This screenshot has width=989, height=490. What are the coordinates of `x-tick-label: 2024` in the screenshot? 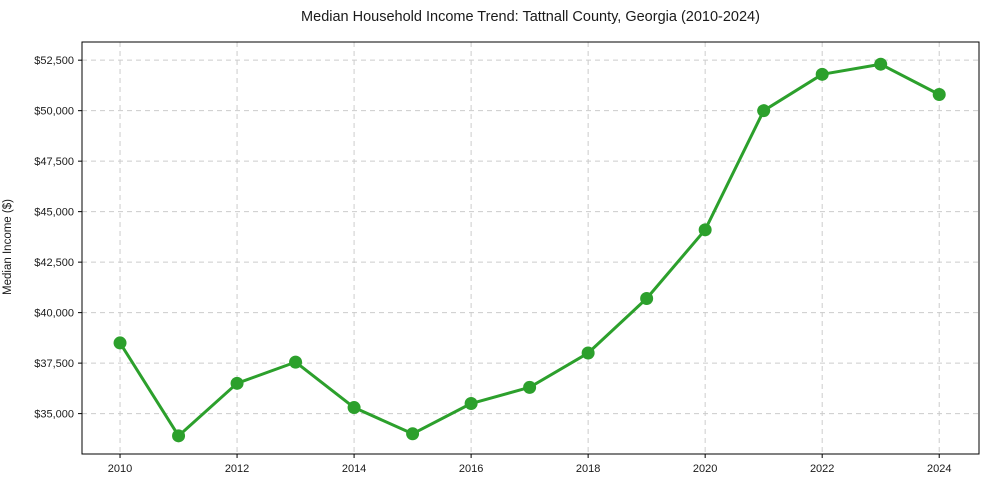 It's located at (939, 469).